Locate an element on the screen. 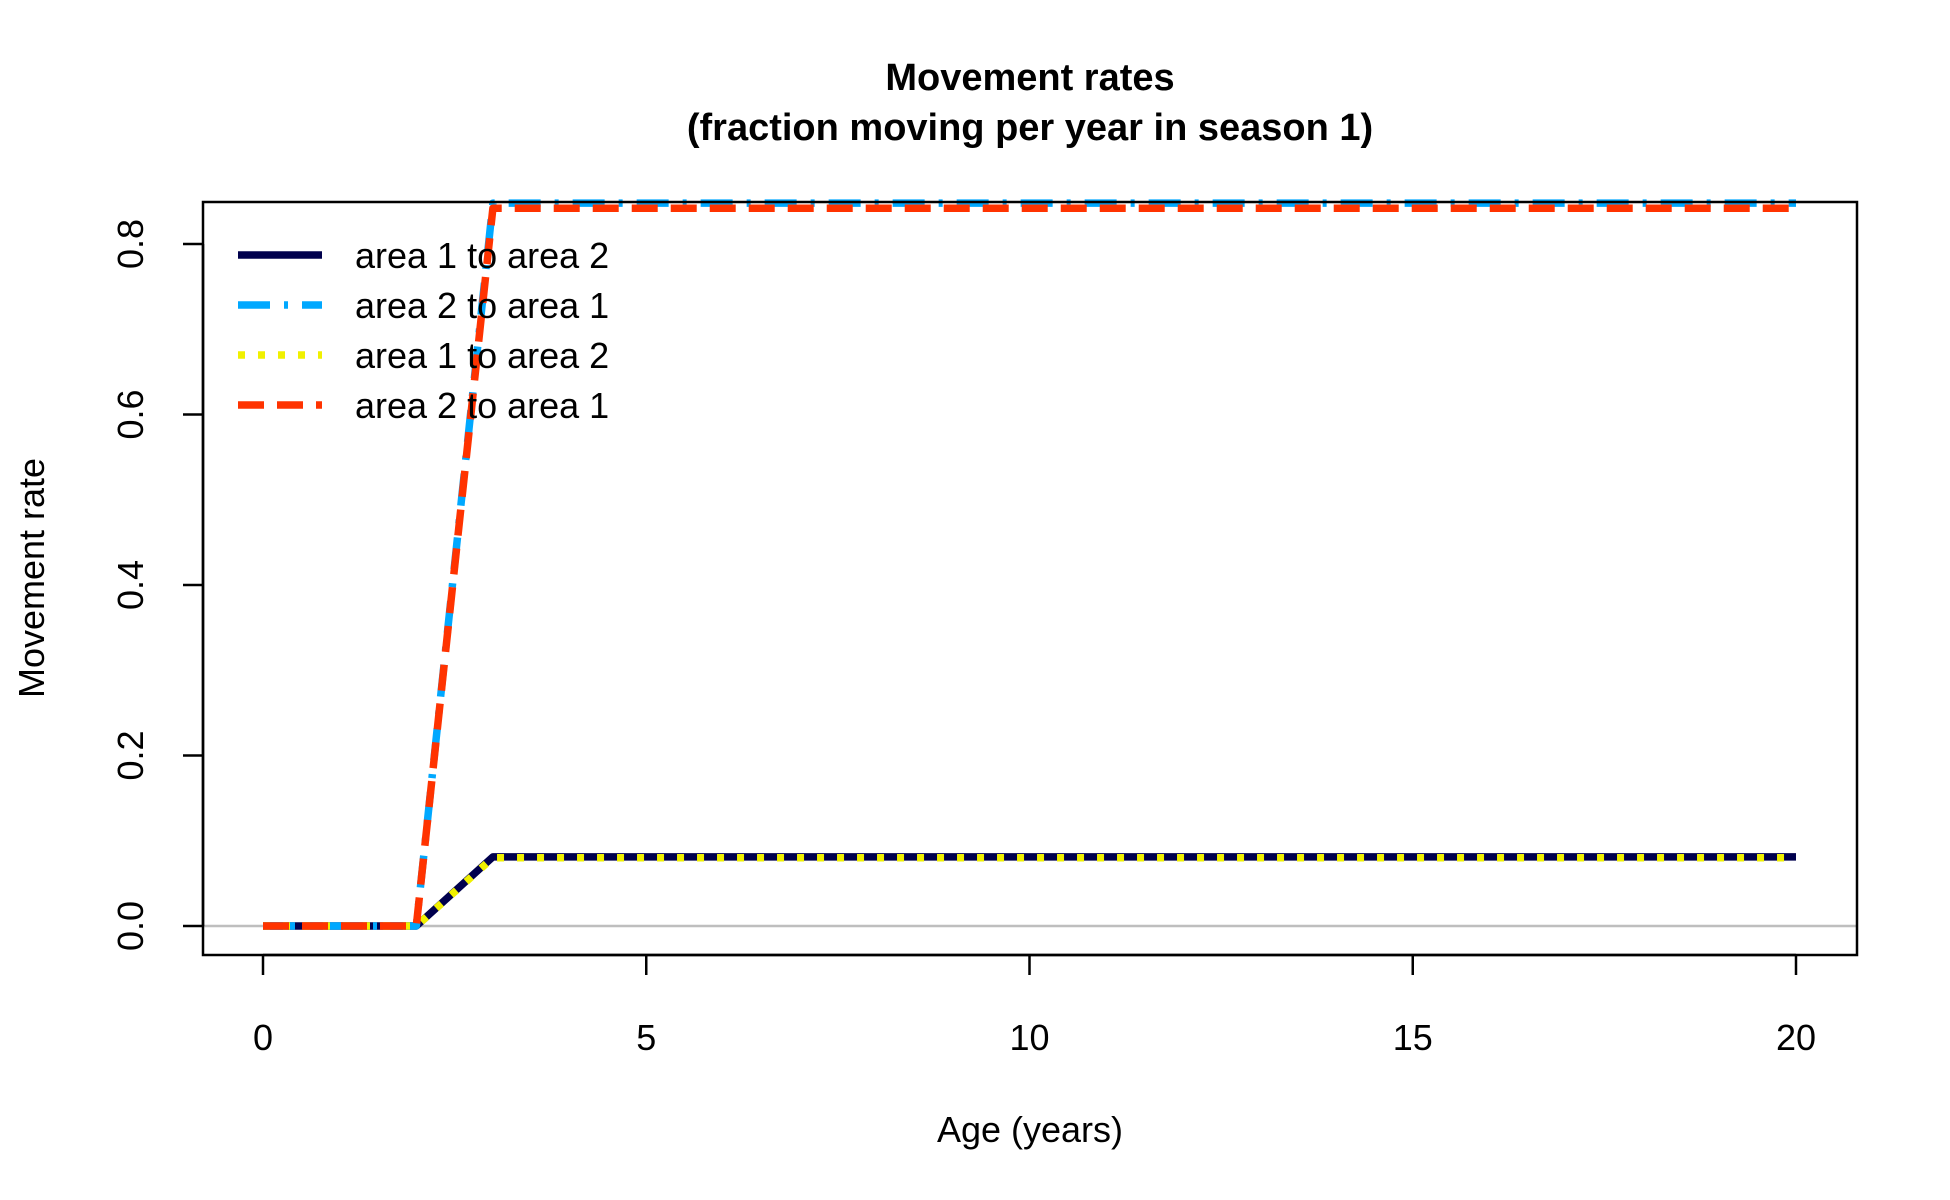  y-tick-label: 0.4 is located at coordinates (130, 585).